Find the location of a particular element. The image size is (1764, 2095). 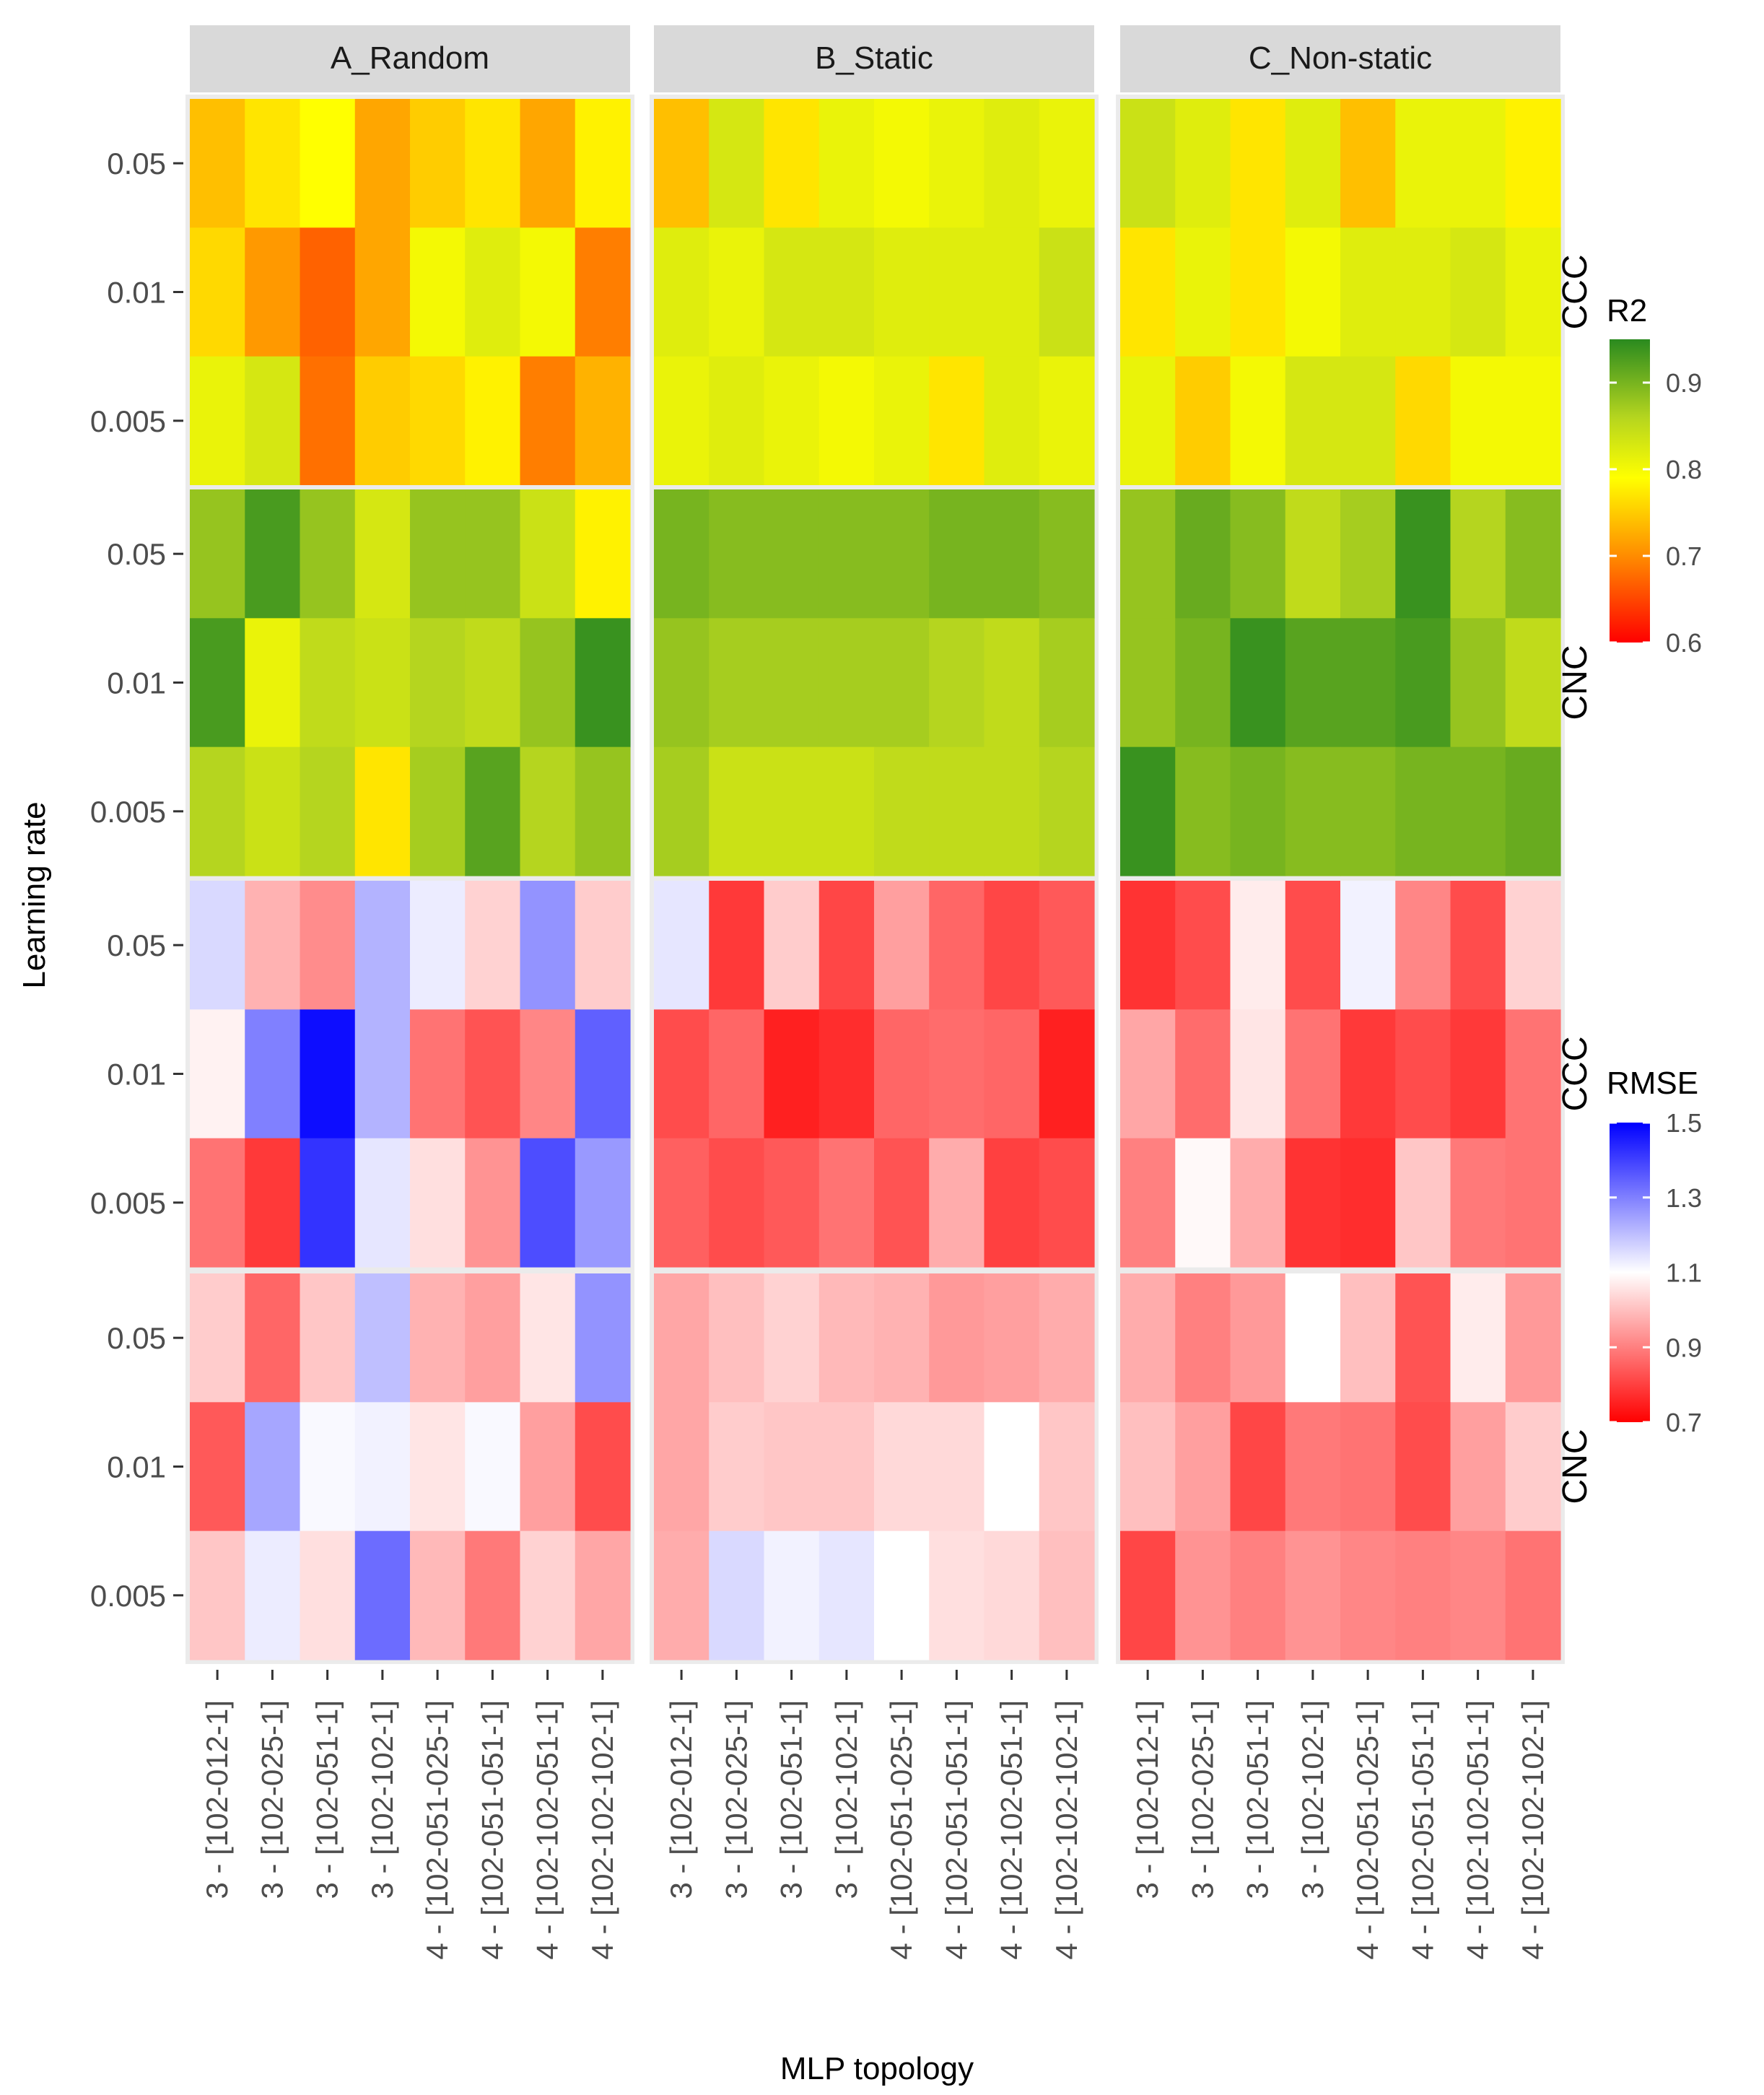

column-strip-label: B_Static is located at coordinates (874, 58).